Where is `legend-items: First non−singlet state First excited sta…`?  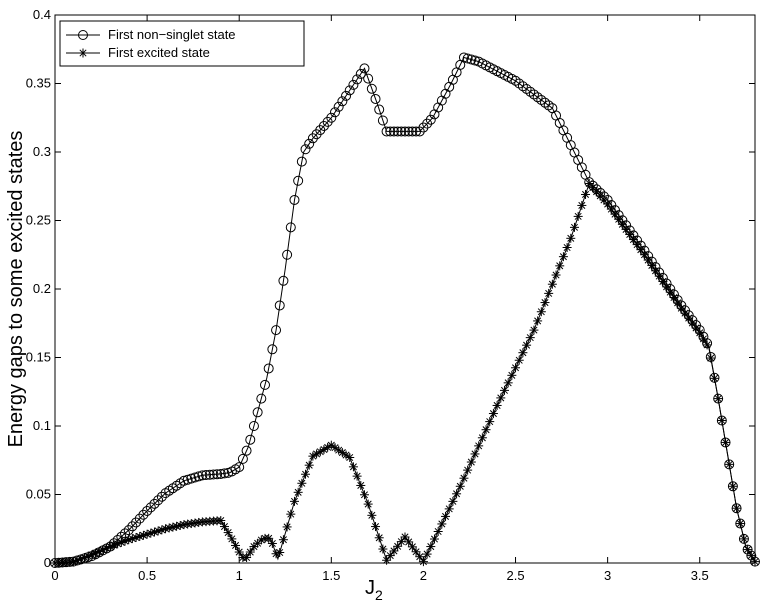
legend-items: First non−singlet state First excited sta… is located at coordinates (151, 43).